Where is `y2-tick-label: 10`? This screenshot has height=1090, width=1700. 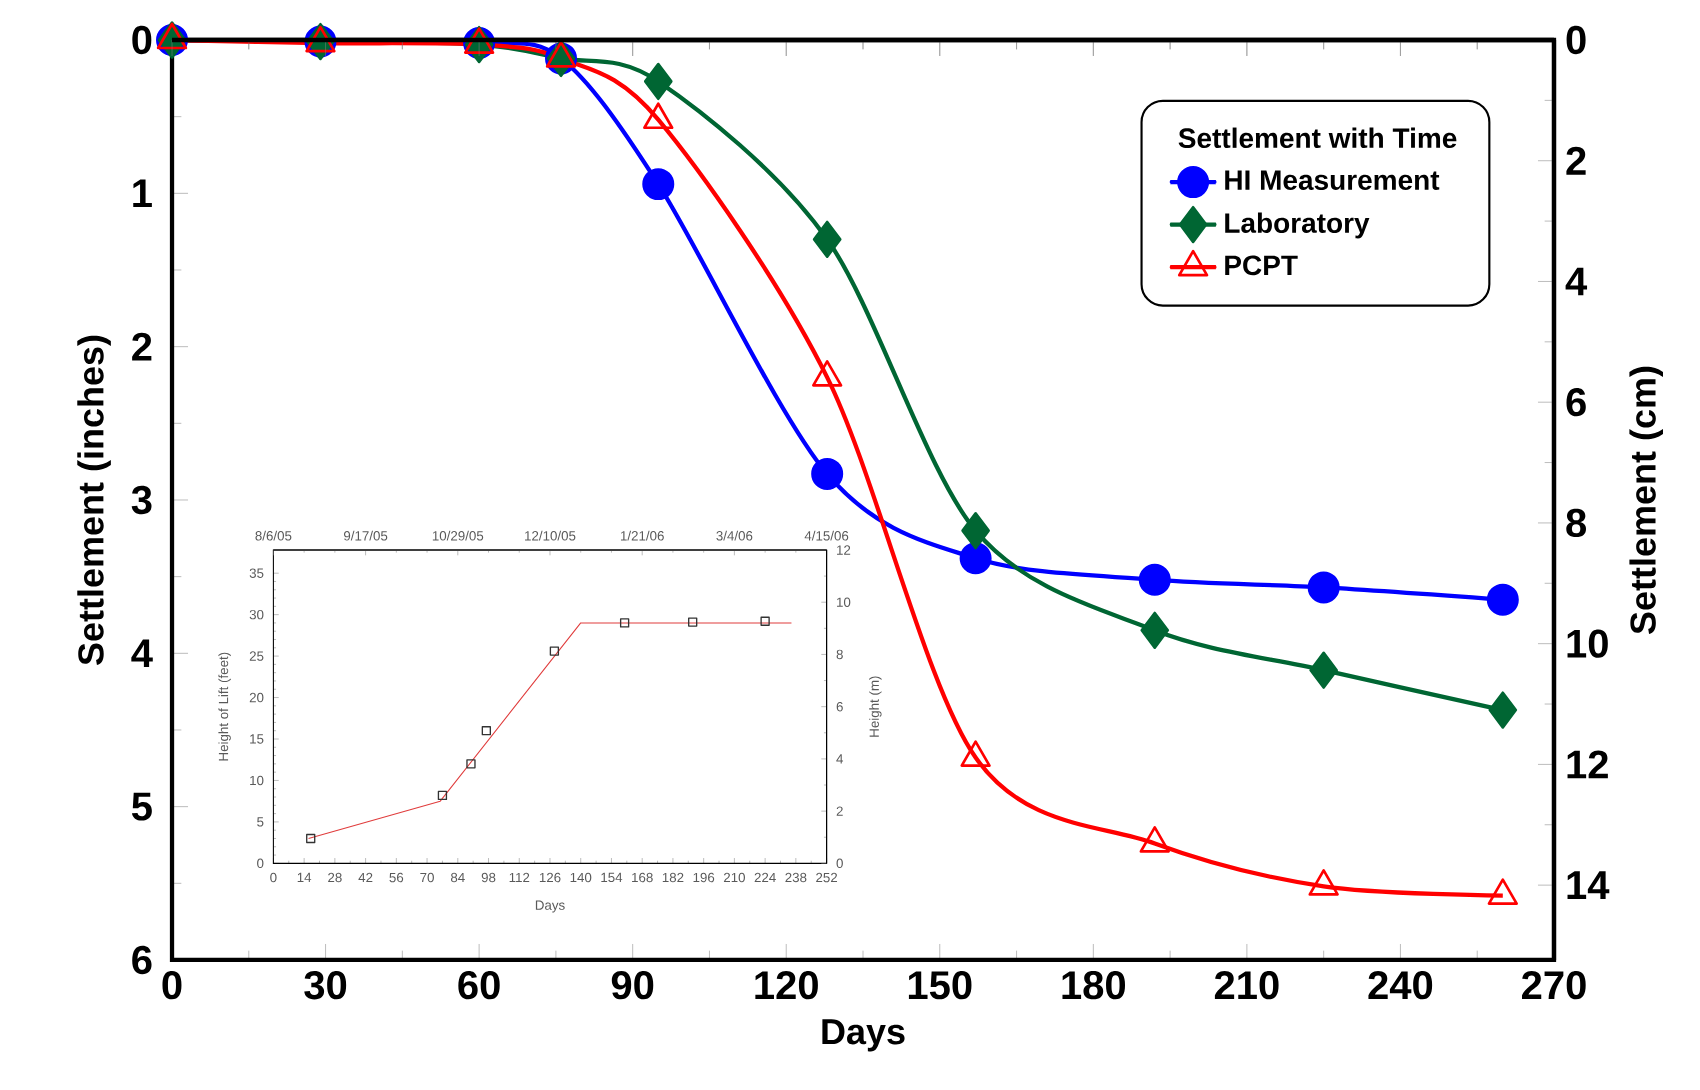
y2-tick-label: 10 is located at coordinates (1587, 643).